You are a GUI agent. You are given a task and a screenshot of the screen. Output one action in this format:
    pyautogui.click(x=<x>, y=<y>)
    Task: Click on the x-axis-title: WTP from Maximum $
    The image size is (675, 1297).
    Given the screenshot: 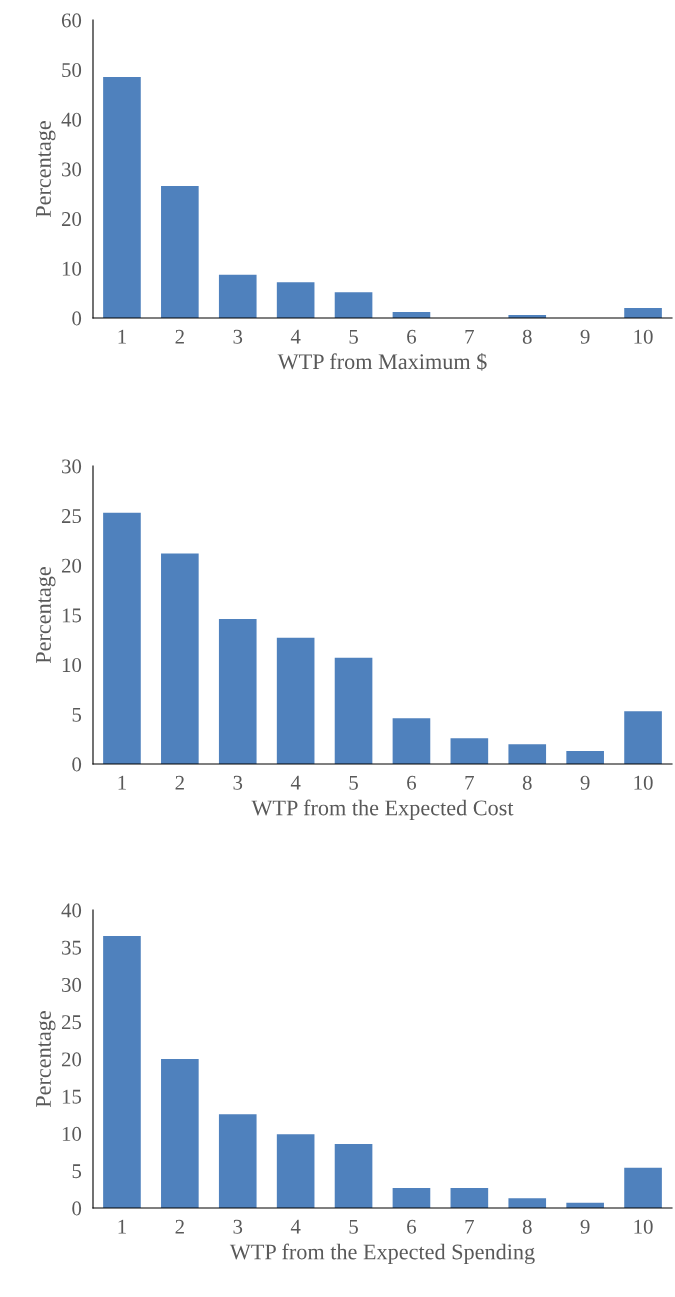 What is the action you would take?
    pyautogui.click(x=382, y=361)
    